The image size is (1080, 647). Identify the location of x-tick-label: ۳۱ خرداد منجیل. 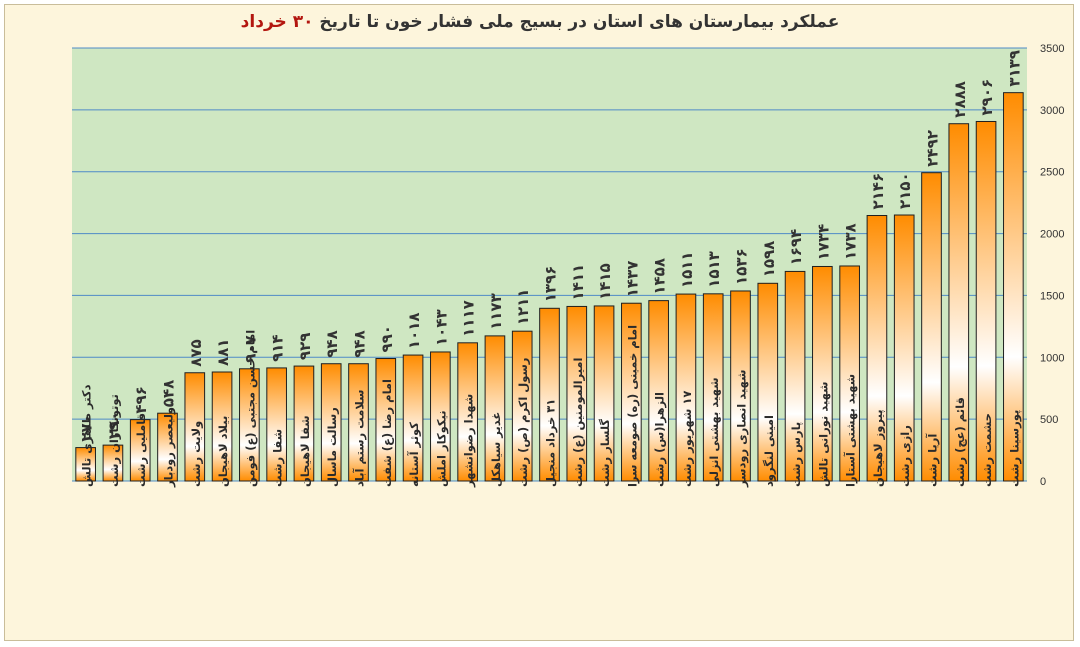
(551, 443).